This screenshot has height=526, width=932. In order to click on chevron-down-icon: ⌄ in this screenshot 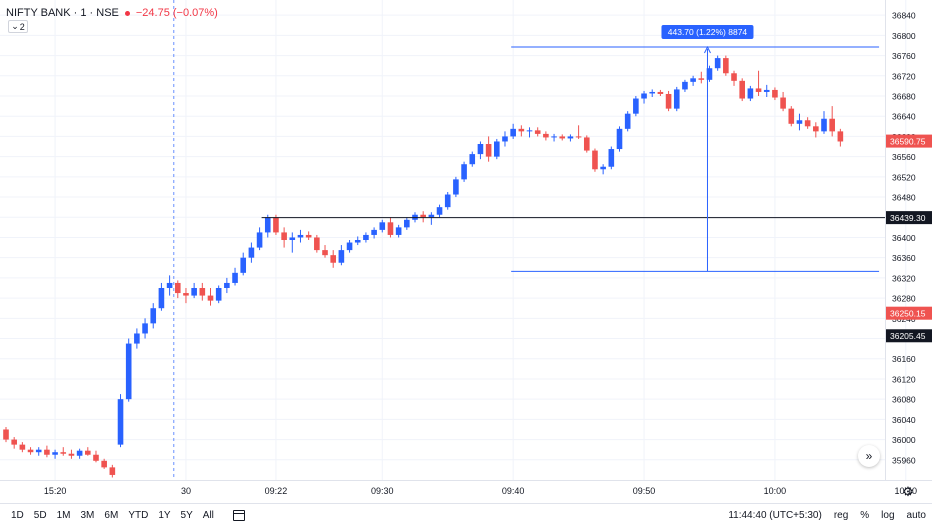, I will do `click(15, 26)`.